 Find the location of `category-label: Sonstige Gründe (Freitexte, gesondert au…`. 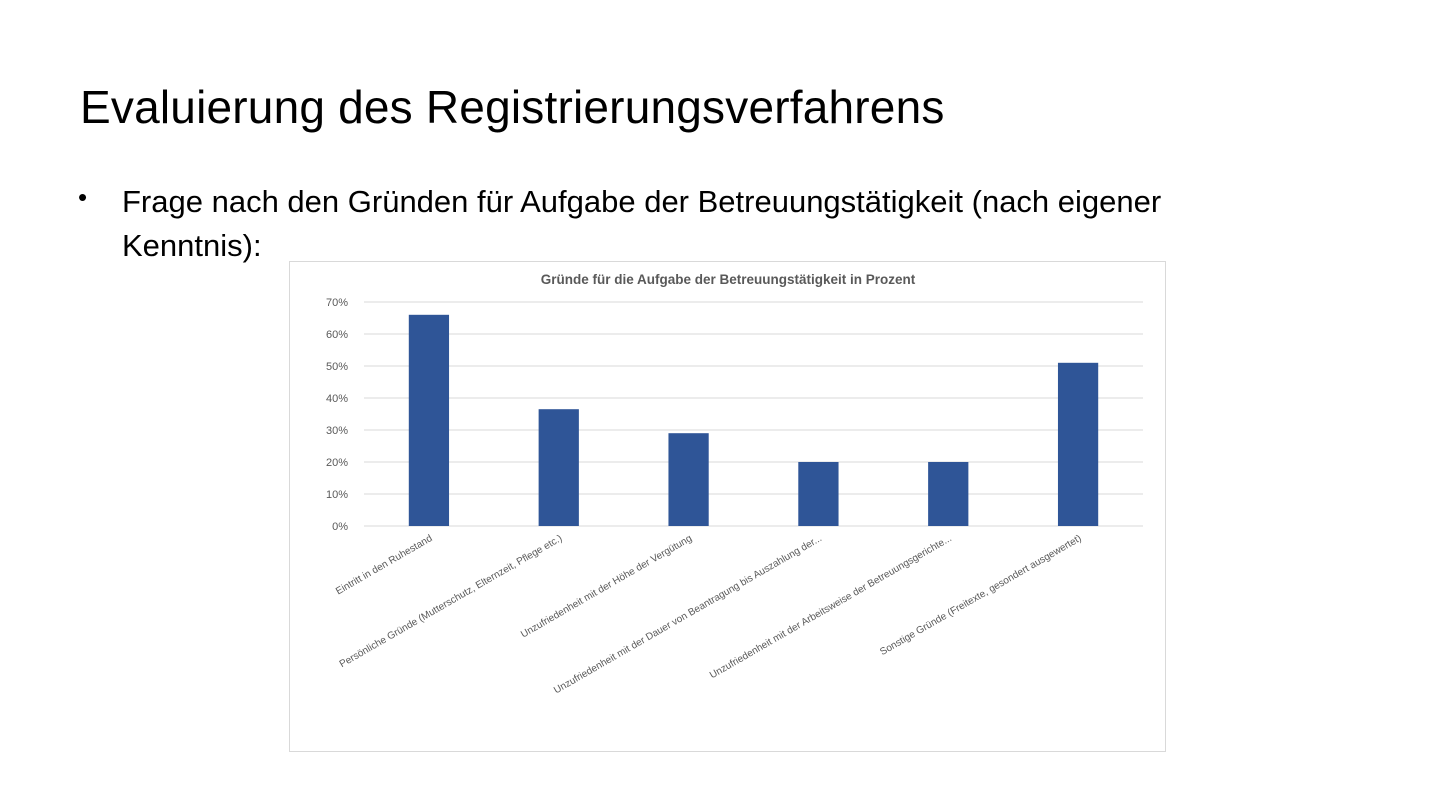

category-label: Sonstige Gründe (Freitexte, gesondert au… is located at coordinates (980, 595).